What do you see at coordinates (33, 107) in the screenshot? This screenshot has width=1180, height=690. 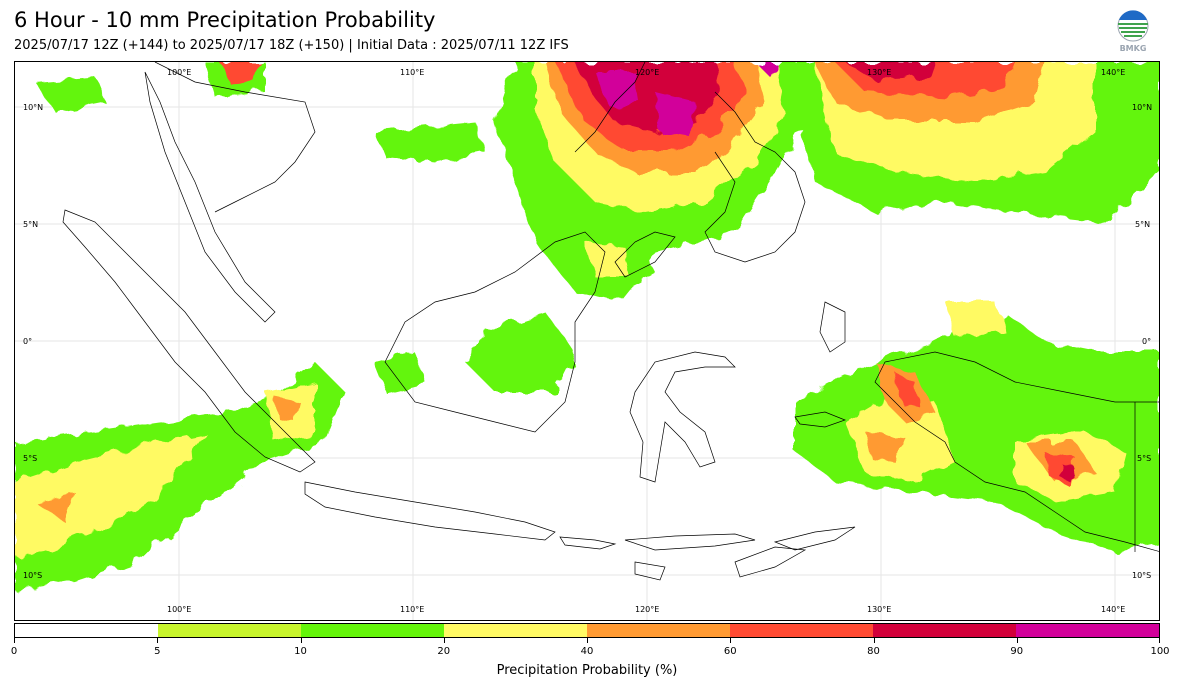 I see `lat-label-left: 10°N` at bounding box center [33, 107].